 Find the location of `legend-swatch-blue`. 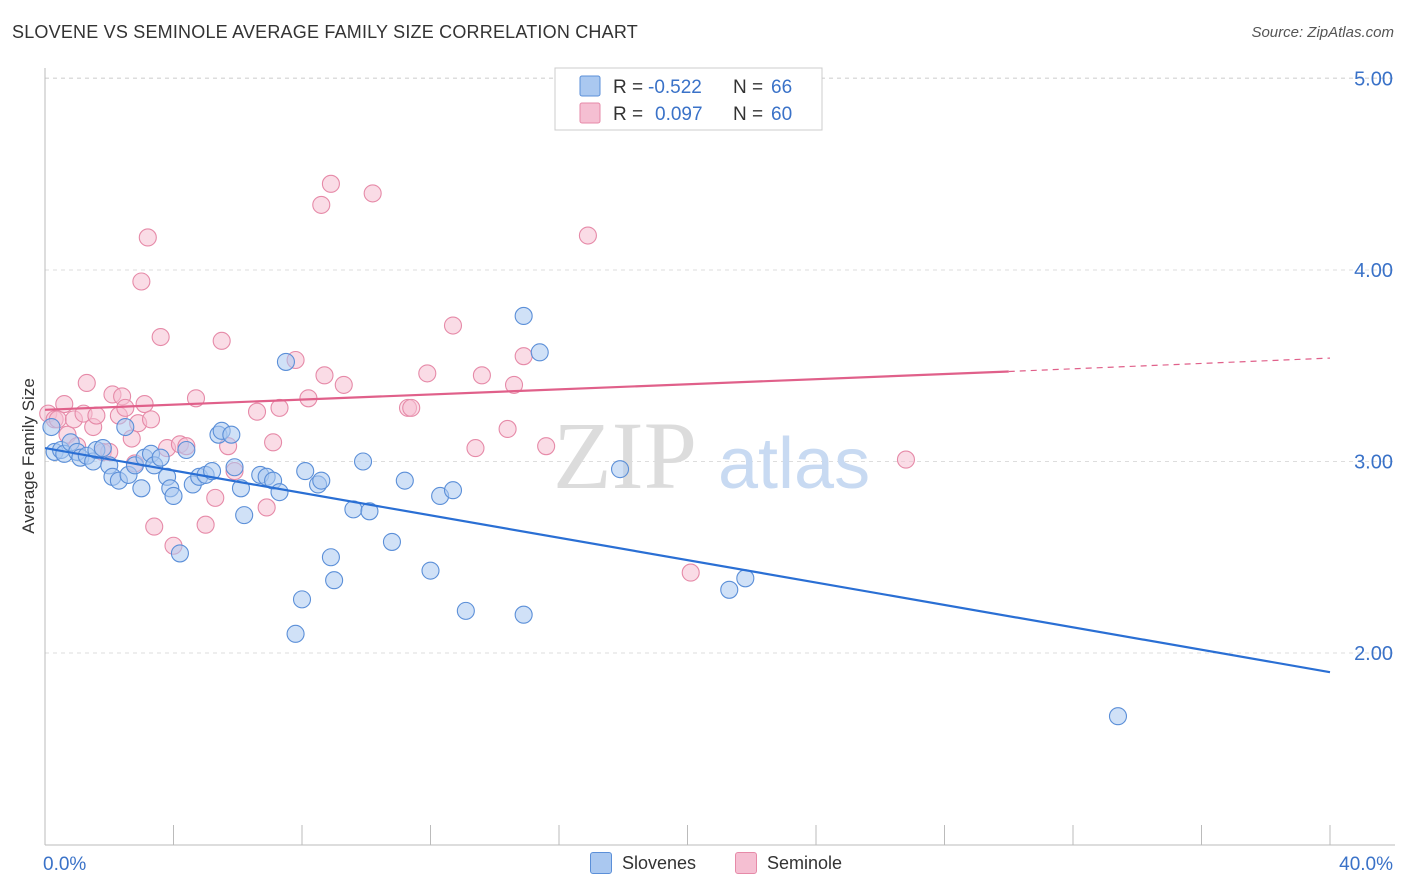

legend-swatch-blue is located at coordinates (590, 86).